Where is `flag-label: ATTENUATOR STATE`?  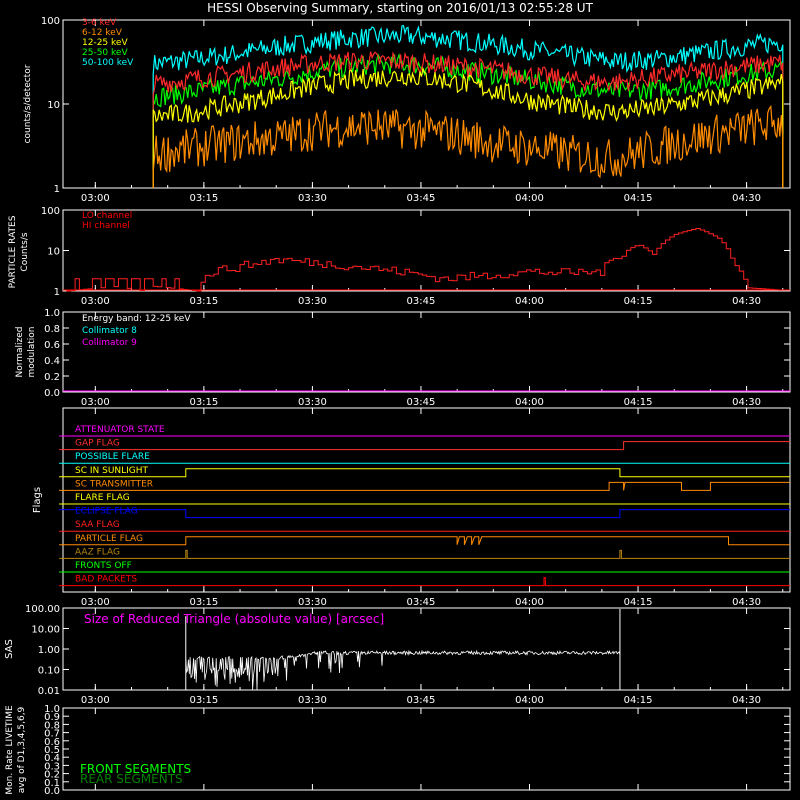
flag-label: ATTENUATOR STATE is located at coordinates (120, 430).